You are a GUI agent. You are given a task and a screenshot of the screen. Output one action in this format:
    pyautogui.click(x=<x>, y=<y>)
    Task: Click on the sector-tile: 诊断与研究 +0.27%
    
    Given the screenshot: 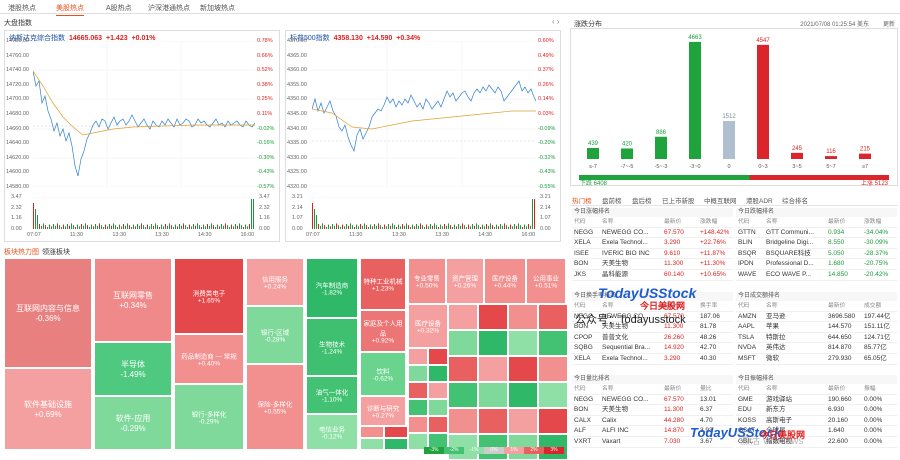 What is the action you would take?
    pyautogui.click(x=383, y=411)
    